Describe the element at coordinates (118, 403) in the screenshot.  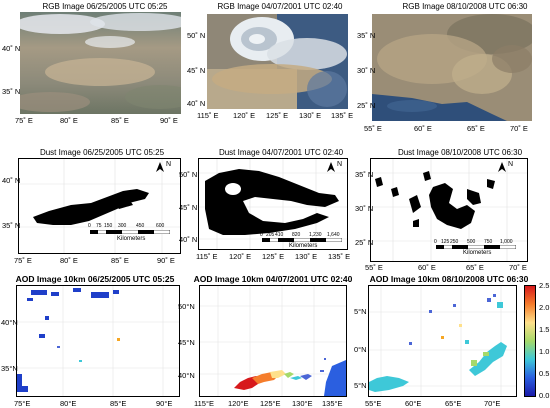
I see `lon-label: 85°E` at that location.